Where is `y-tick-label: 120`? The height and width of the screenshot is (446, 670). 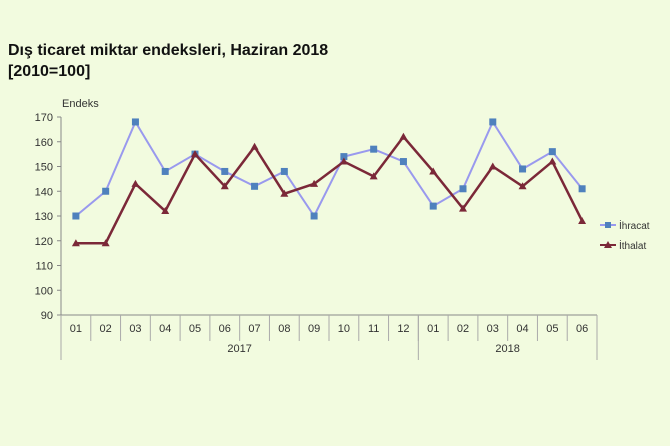
y-tick-label: 120 is located at coordinates (44, 242).